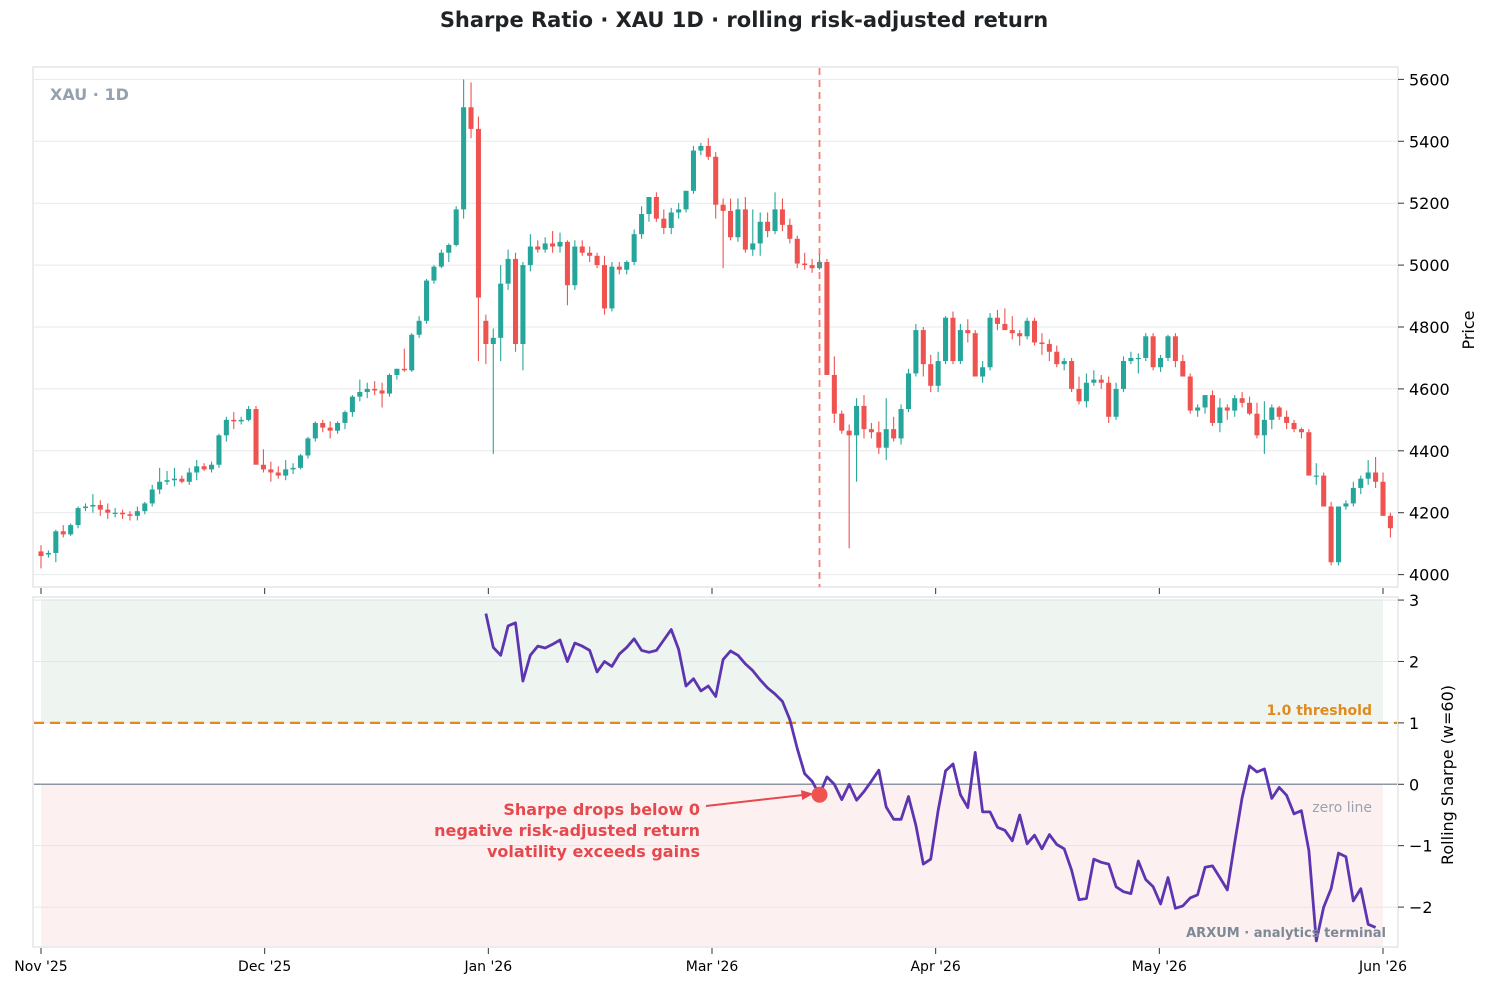 This screenshot has height=986, width=1488. What do you see at coordinates (1424, 327) in the screenshot?
I see `price-y-axis: 4000 4200 4400 4600 4800 5000 5200 5400 5600` at bounding box center [1424, 327].